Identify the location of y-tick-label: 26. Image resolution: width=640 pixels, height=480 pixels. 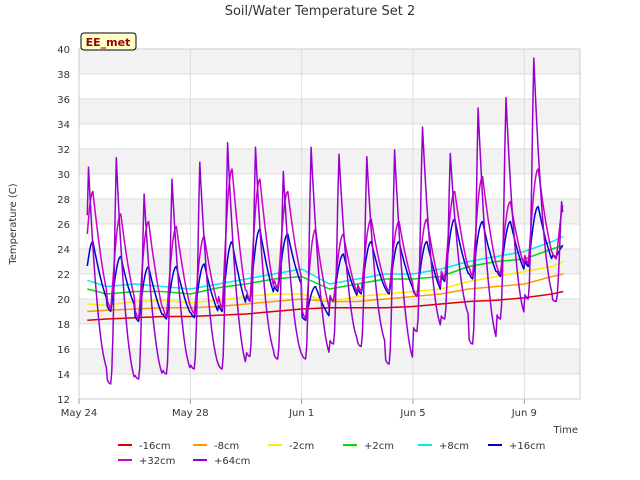
(63, 225).